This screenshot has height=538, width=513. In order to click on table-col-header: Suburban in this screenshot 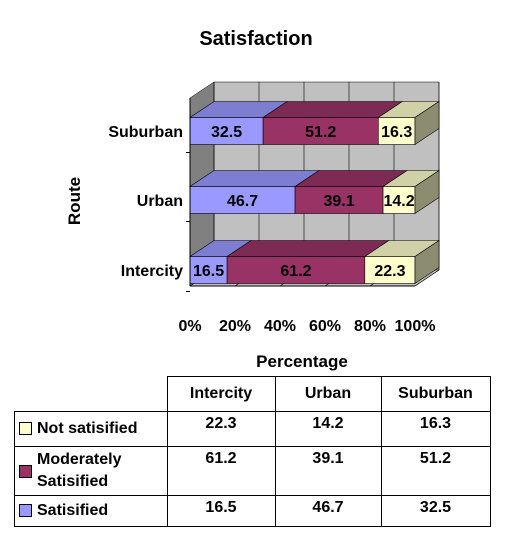, I will do `click(435, 394)`.